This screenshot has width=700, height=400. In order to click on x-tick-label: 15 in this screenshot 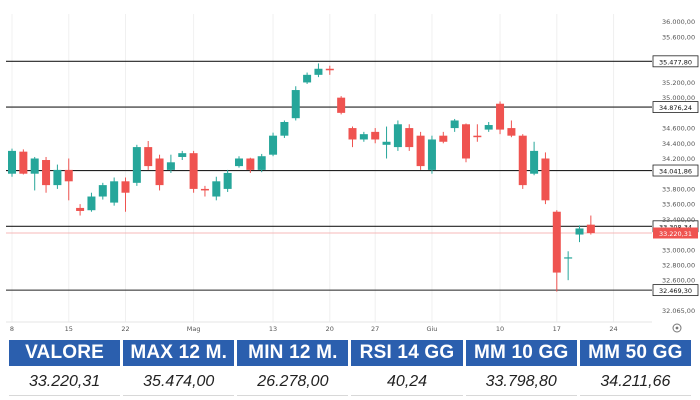, I will do `click(69, 329)`.